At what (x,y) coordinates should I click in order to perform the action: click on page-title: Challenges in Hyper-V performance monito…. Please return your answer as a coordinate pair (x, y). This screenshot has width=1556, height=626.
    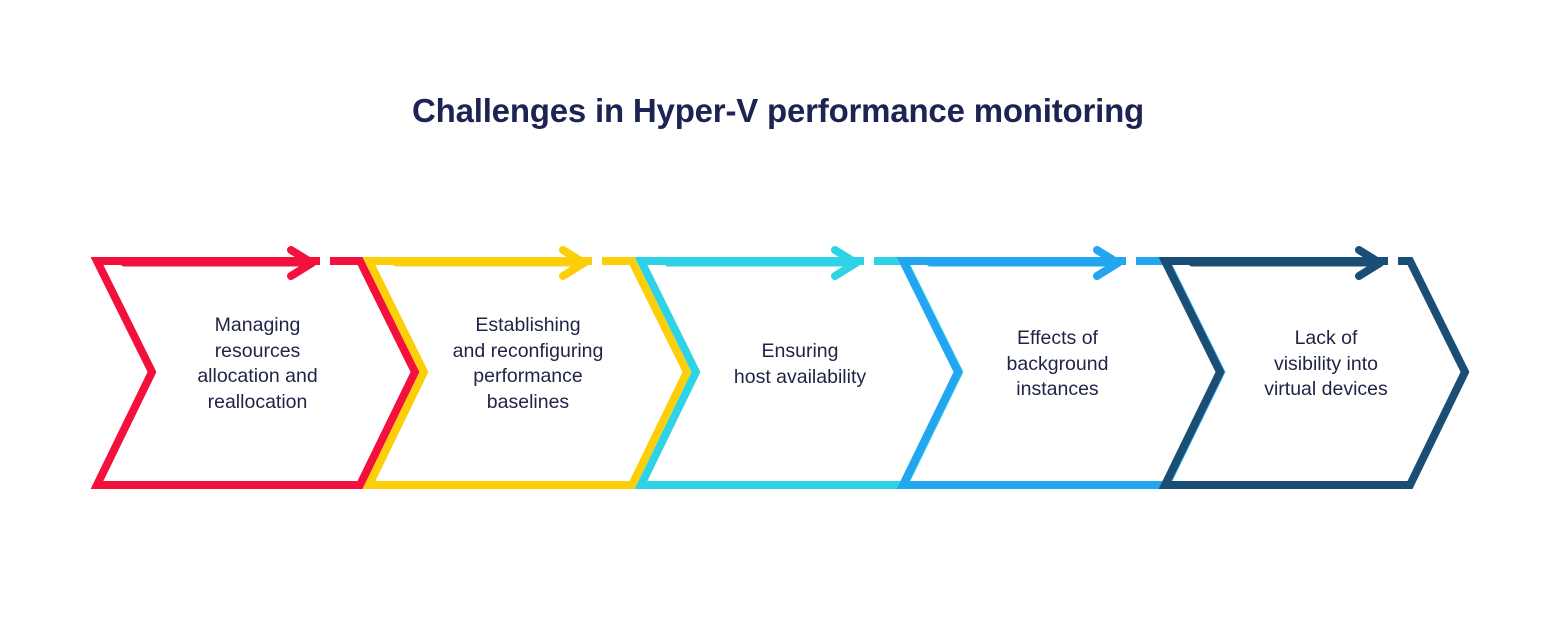
    Looking at the image, I should click on (778, 110).